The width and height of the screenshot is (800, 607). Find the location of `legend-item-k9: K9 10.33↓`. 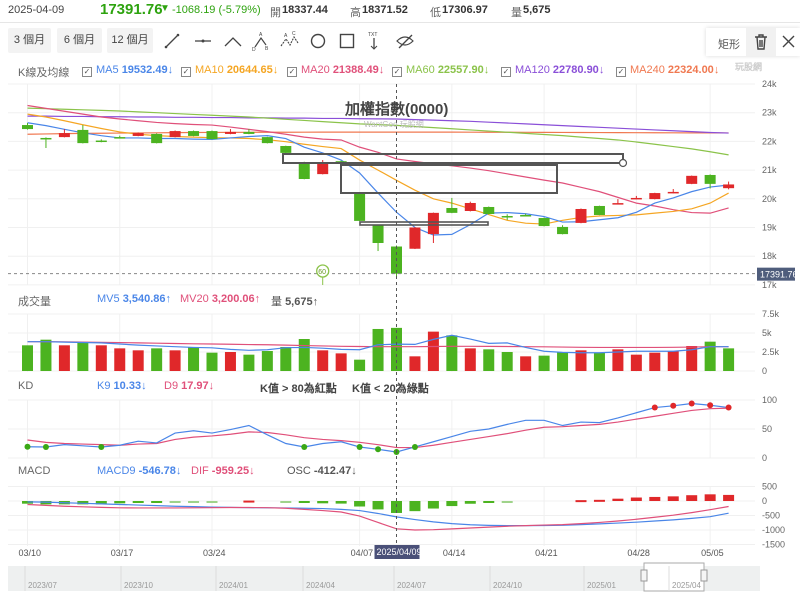

legend-item-k9: K9 10.33↓ is located at coordinates (122, 386).